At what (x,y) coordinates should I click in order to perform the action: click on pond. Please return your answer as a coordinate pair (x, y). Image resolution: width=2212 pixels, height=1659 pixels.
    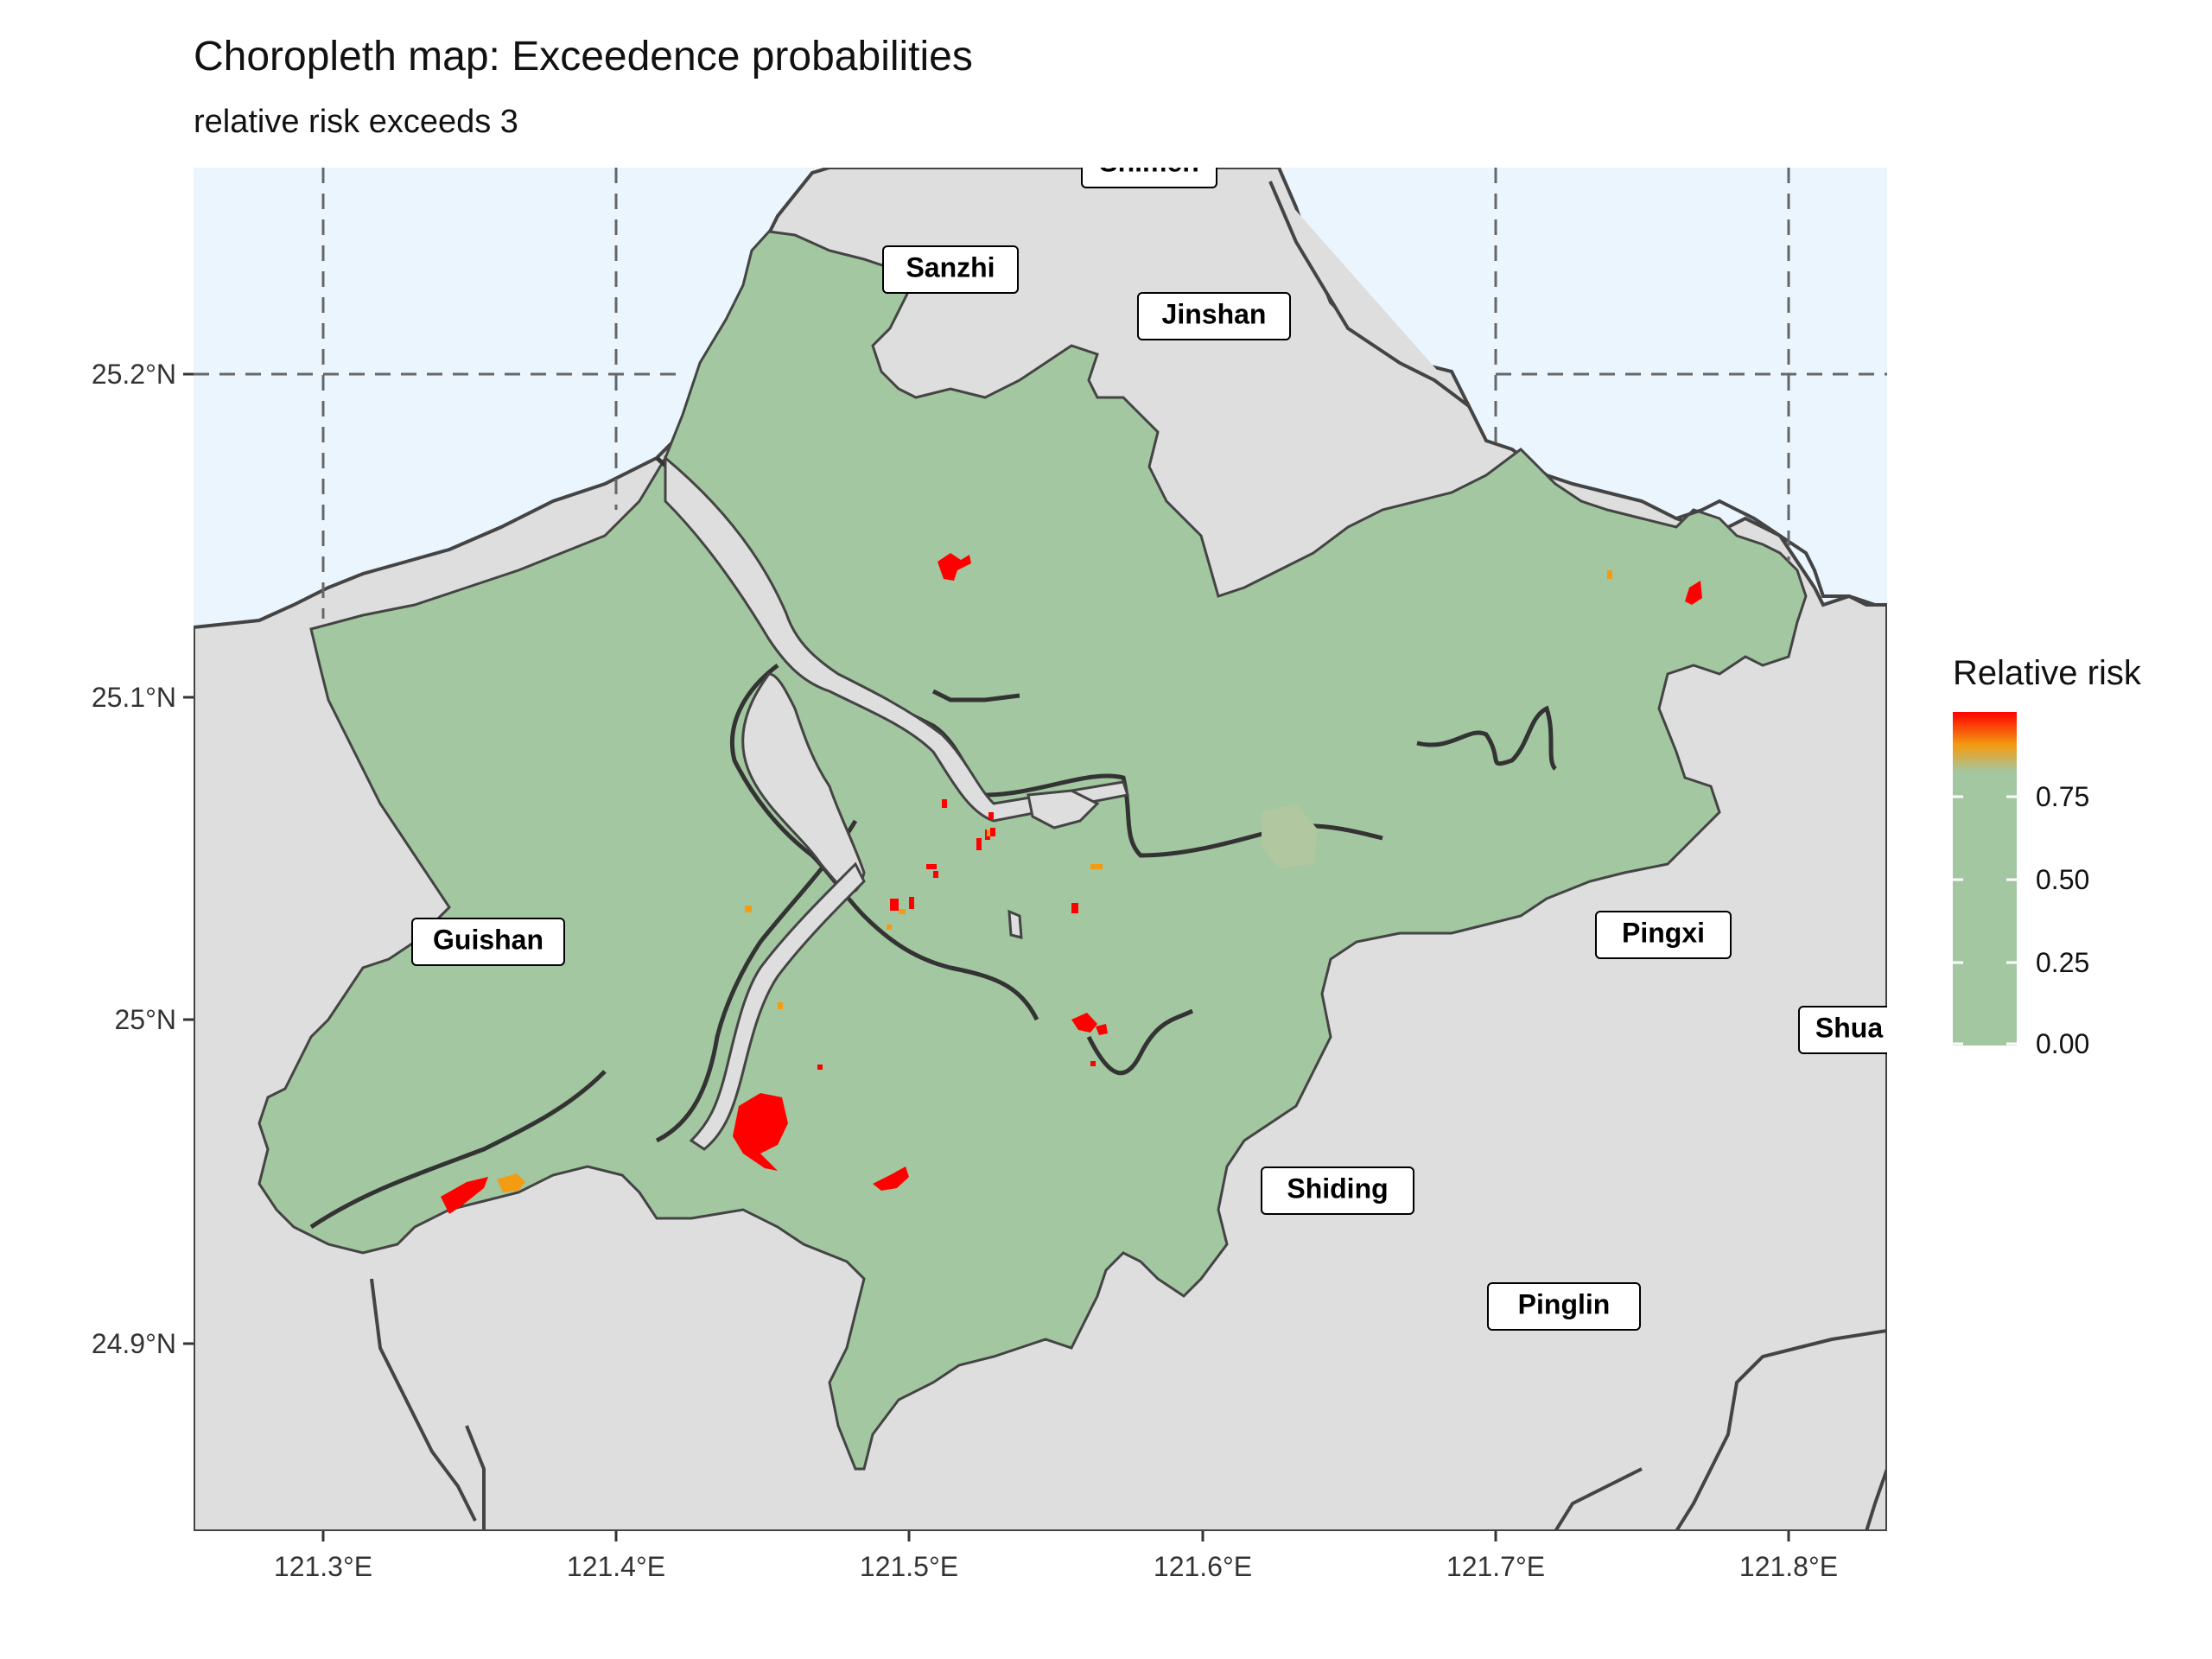
    Looking at the image, I should click on (1015, 924).